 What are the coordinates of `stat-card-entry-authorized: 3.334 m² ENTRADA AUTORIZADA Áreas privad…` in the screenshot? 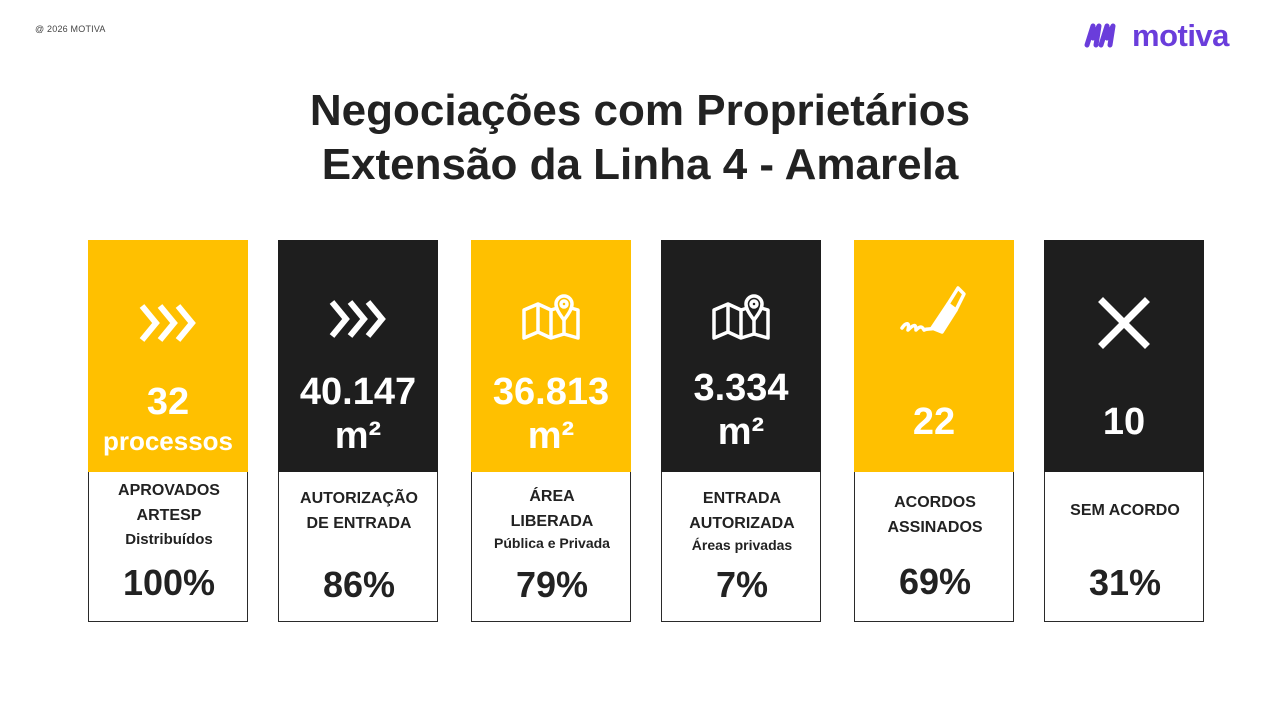 It's located at (741, 431).